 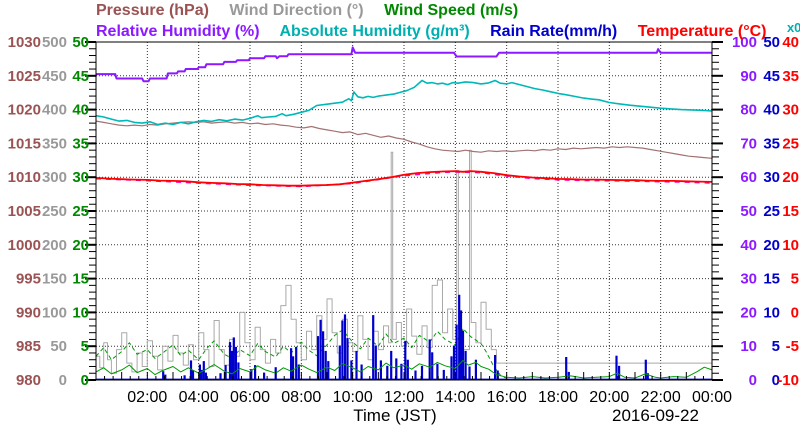 What do you see at coordinates (80, 177) in the screenshot?
I see `tick-label-wind_speed: 30` at bounding box center [80, 177].